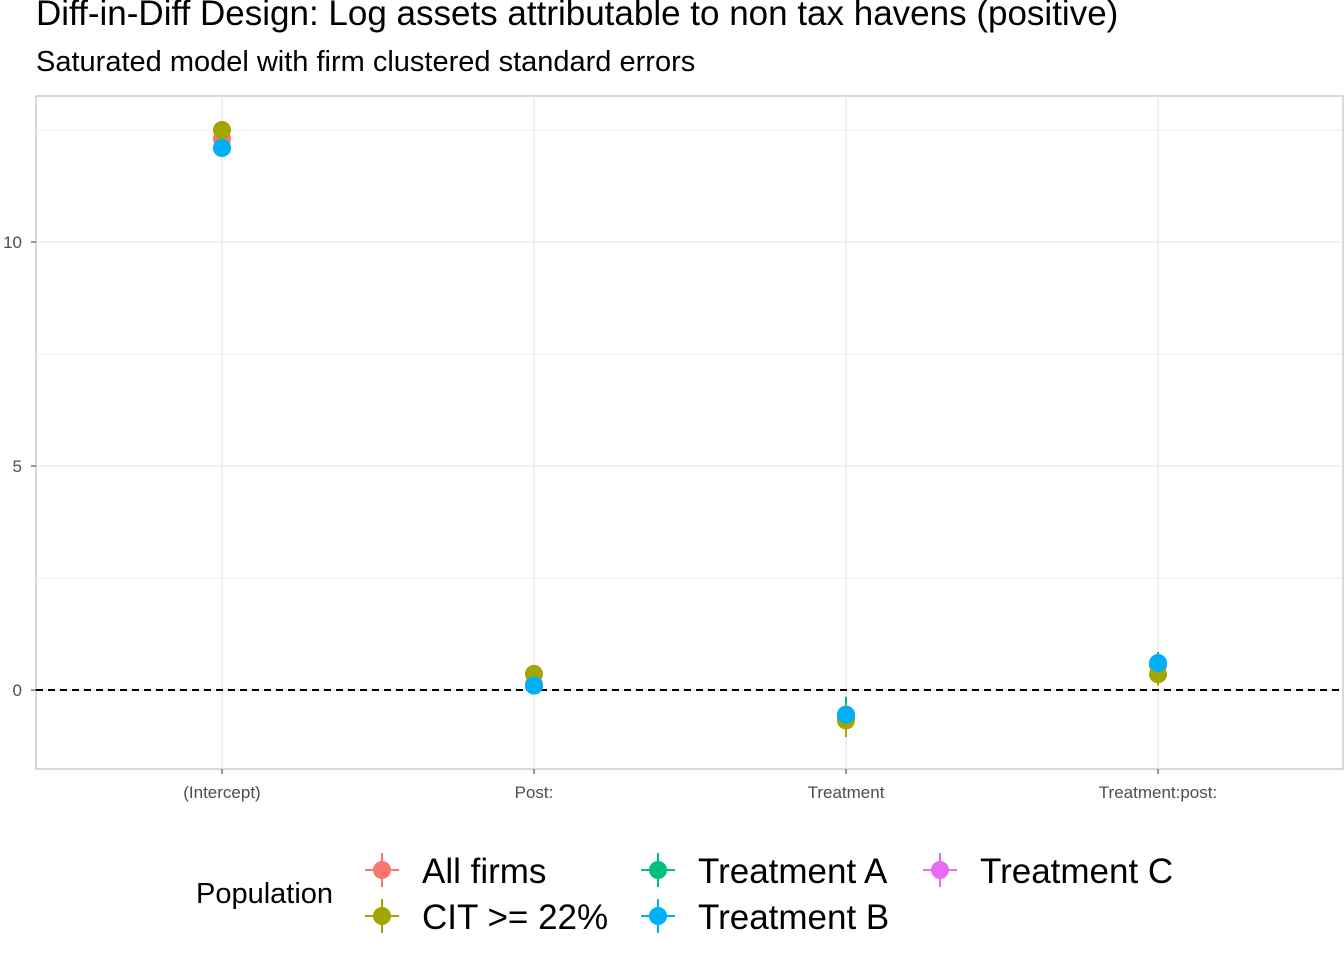  Describe the element at coordinates (264, 894) in the screenshot. I see `legend-title: Population` at that location.